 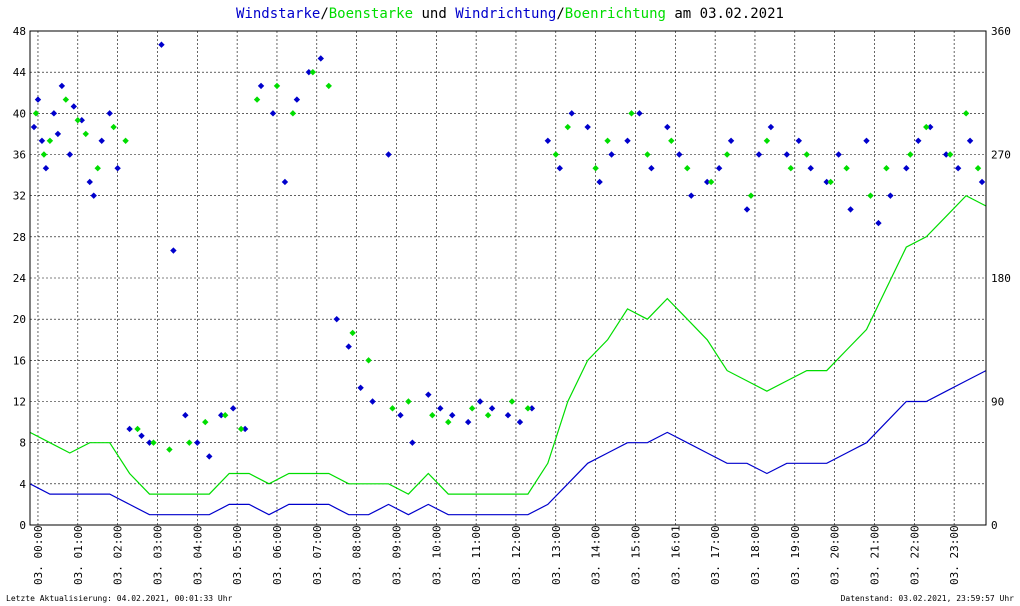 I want to click on x-tick-label: 03. 16:01, so click(x=675, y=555).